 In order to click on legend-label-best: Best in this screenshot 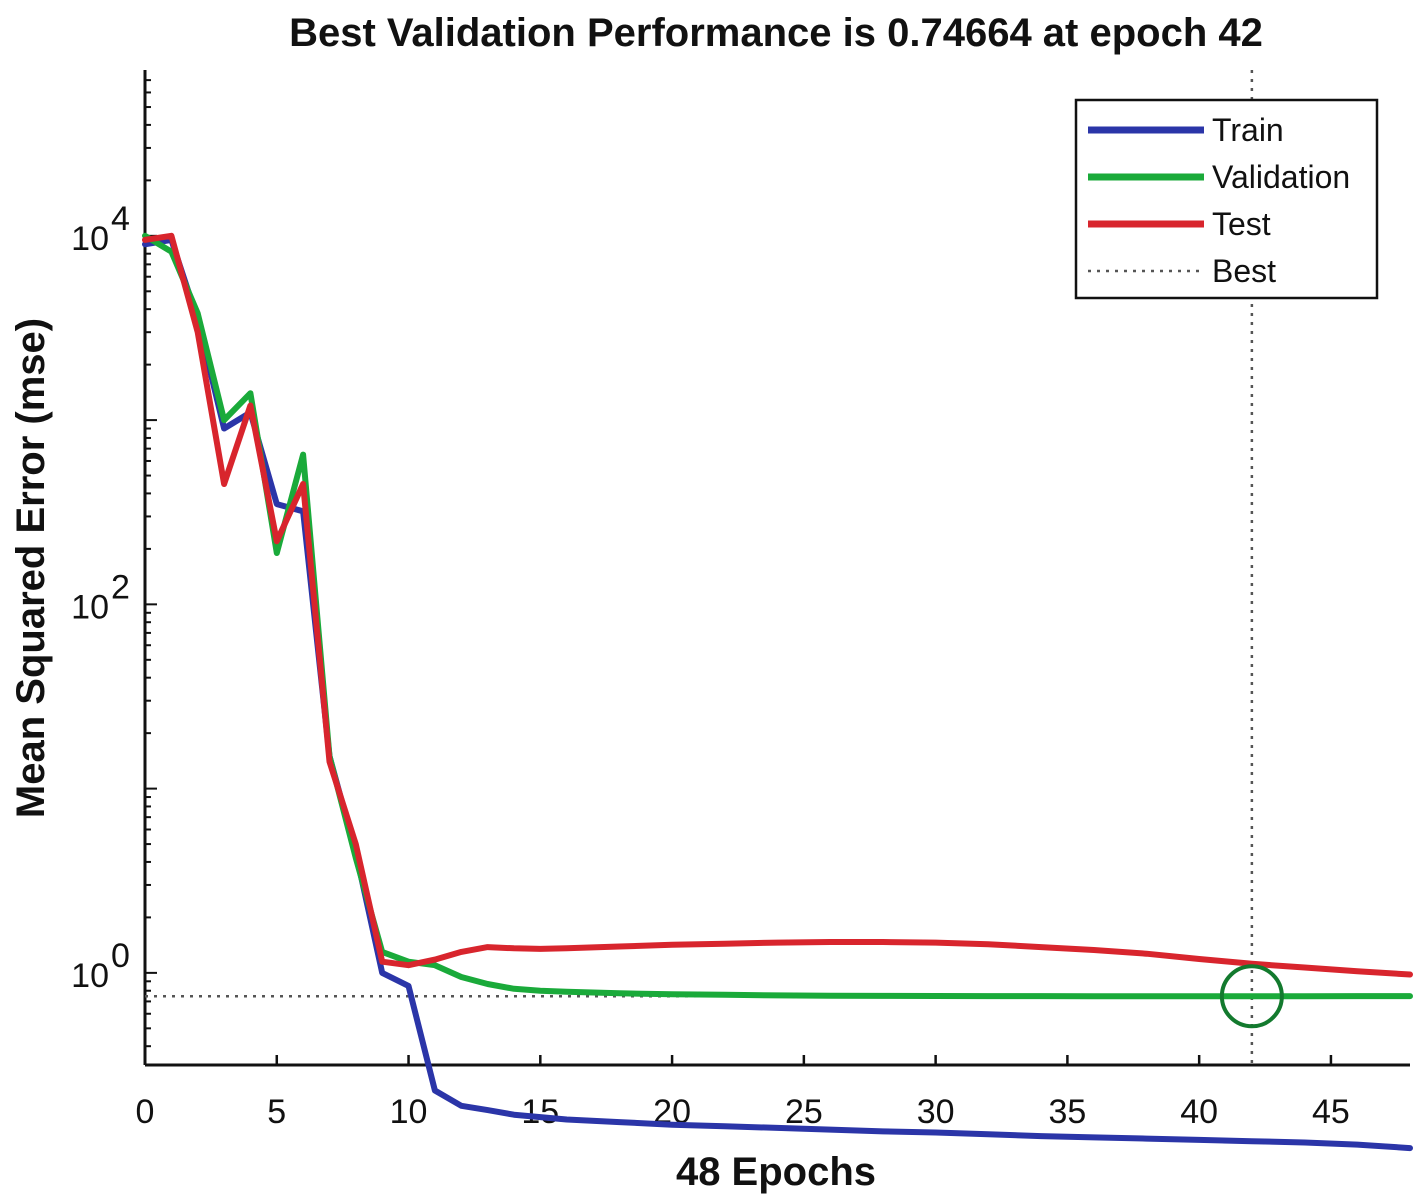, I will do `click(1244, 271)`.